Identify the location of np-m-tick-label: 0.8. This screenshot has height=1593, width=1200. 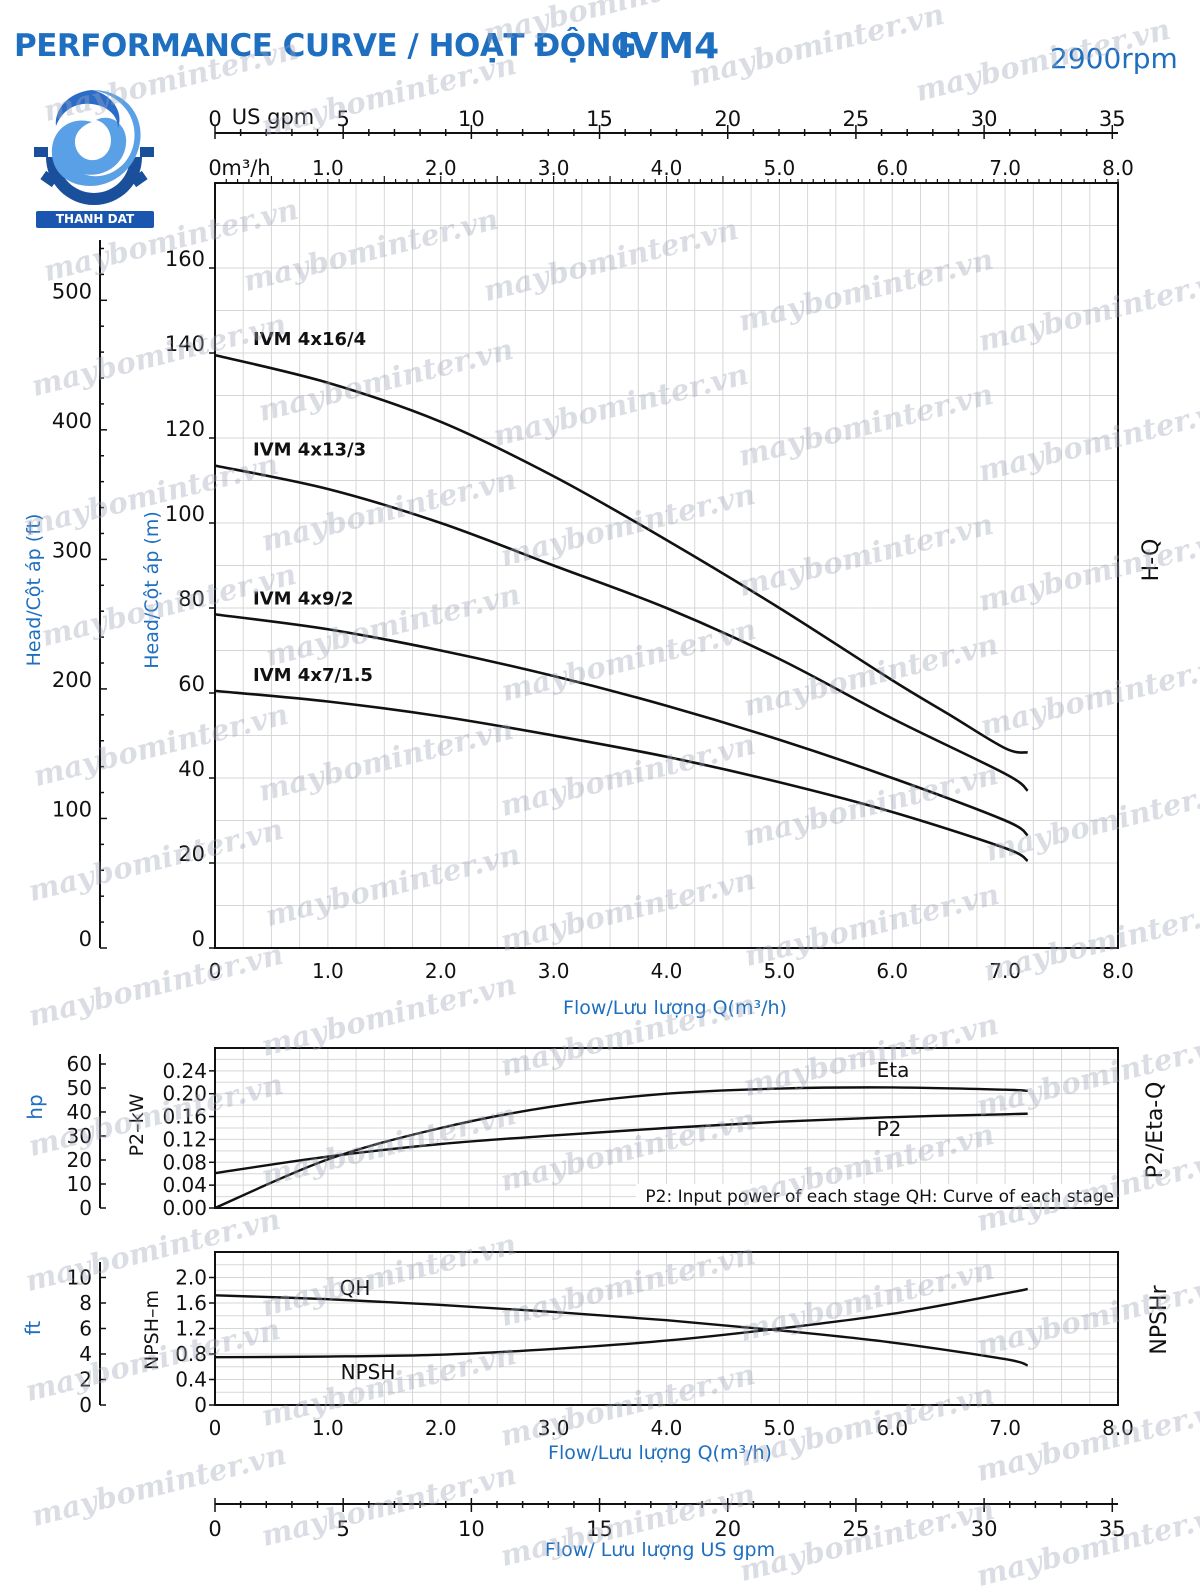
(191, 1354).